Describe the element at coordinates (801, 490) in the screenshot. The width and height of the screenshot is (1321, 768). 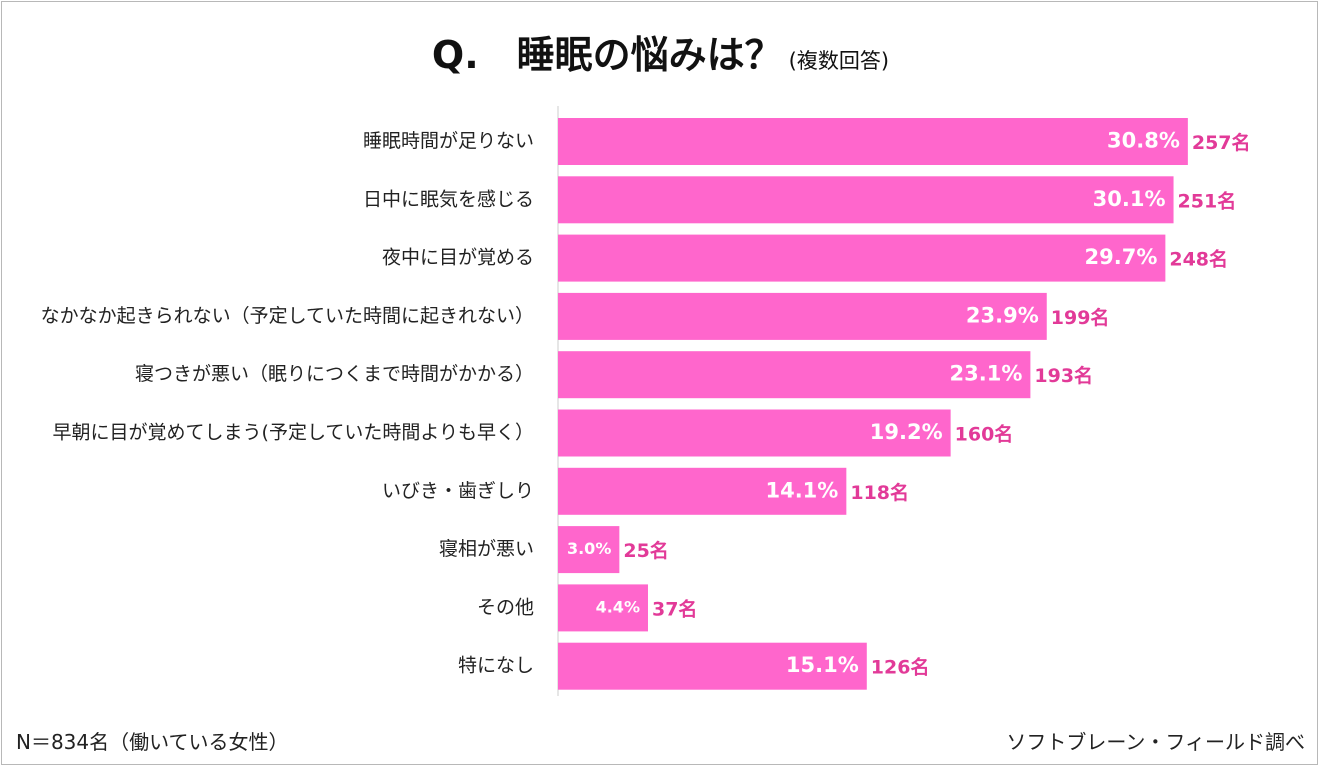
I see `percent-label: 14.1%` at that location.